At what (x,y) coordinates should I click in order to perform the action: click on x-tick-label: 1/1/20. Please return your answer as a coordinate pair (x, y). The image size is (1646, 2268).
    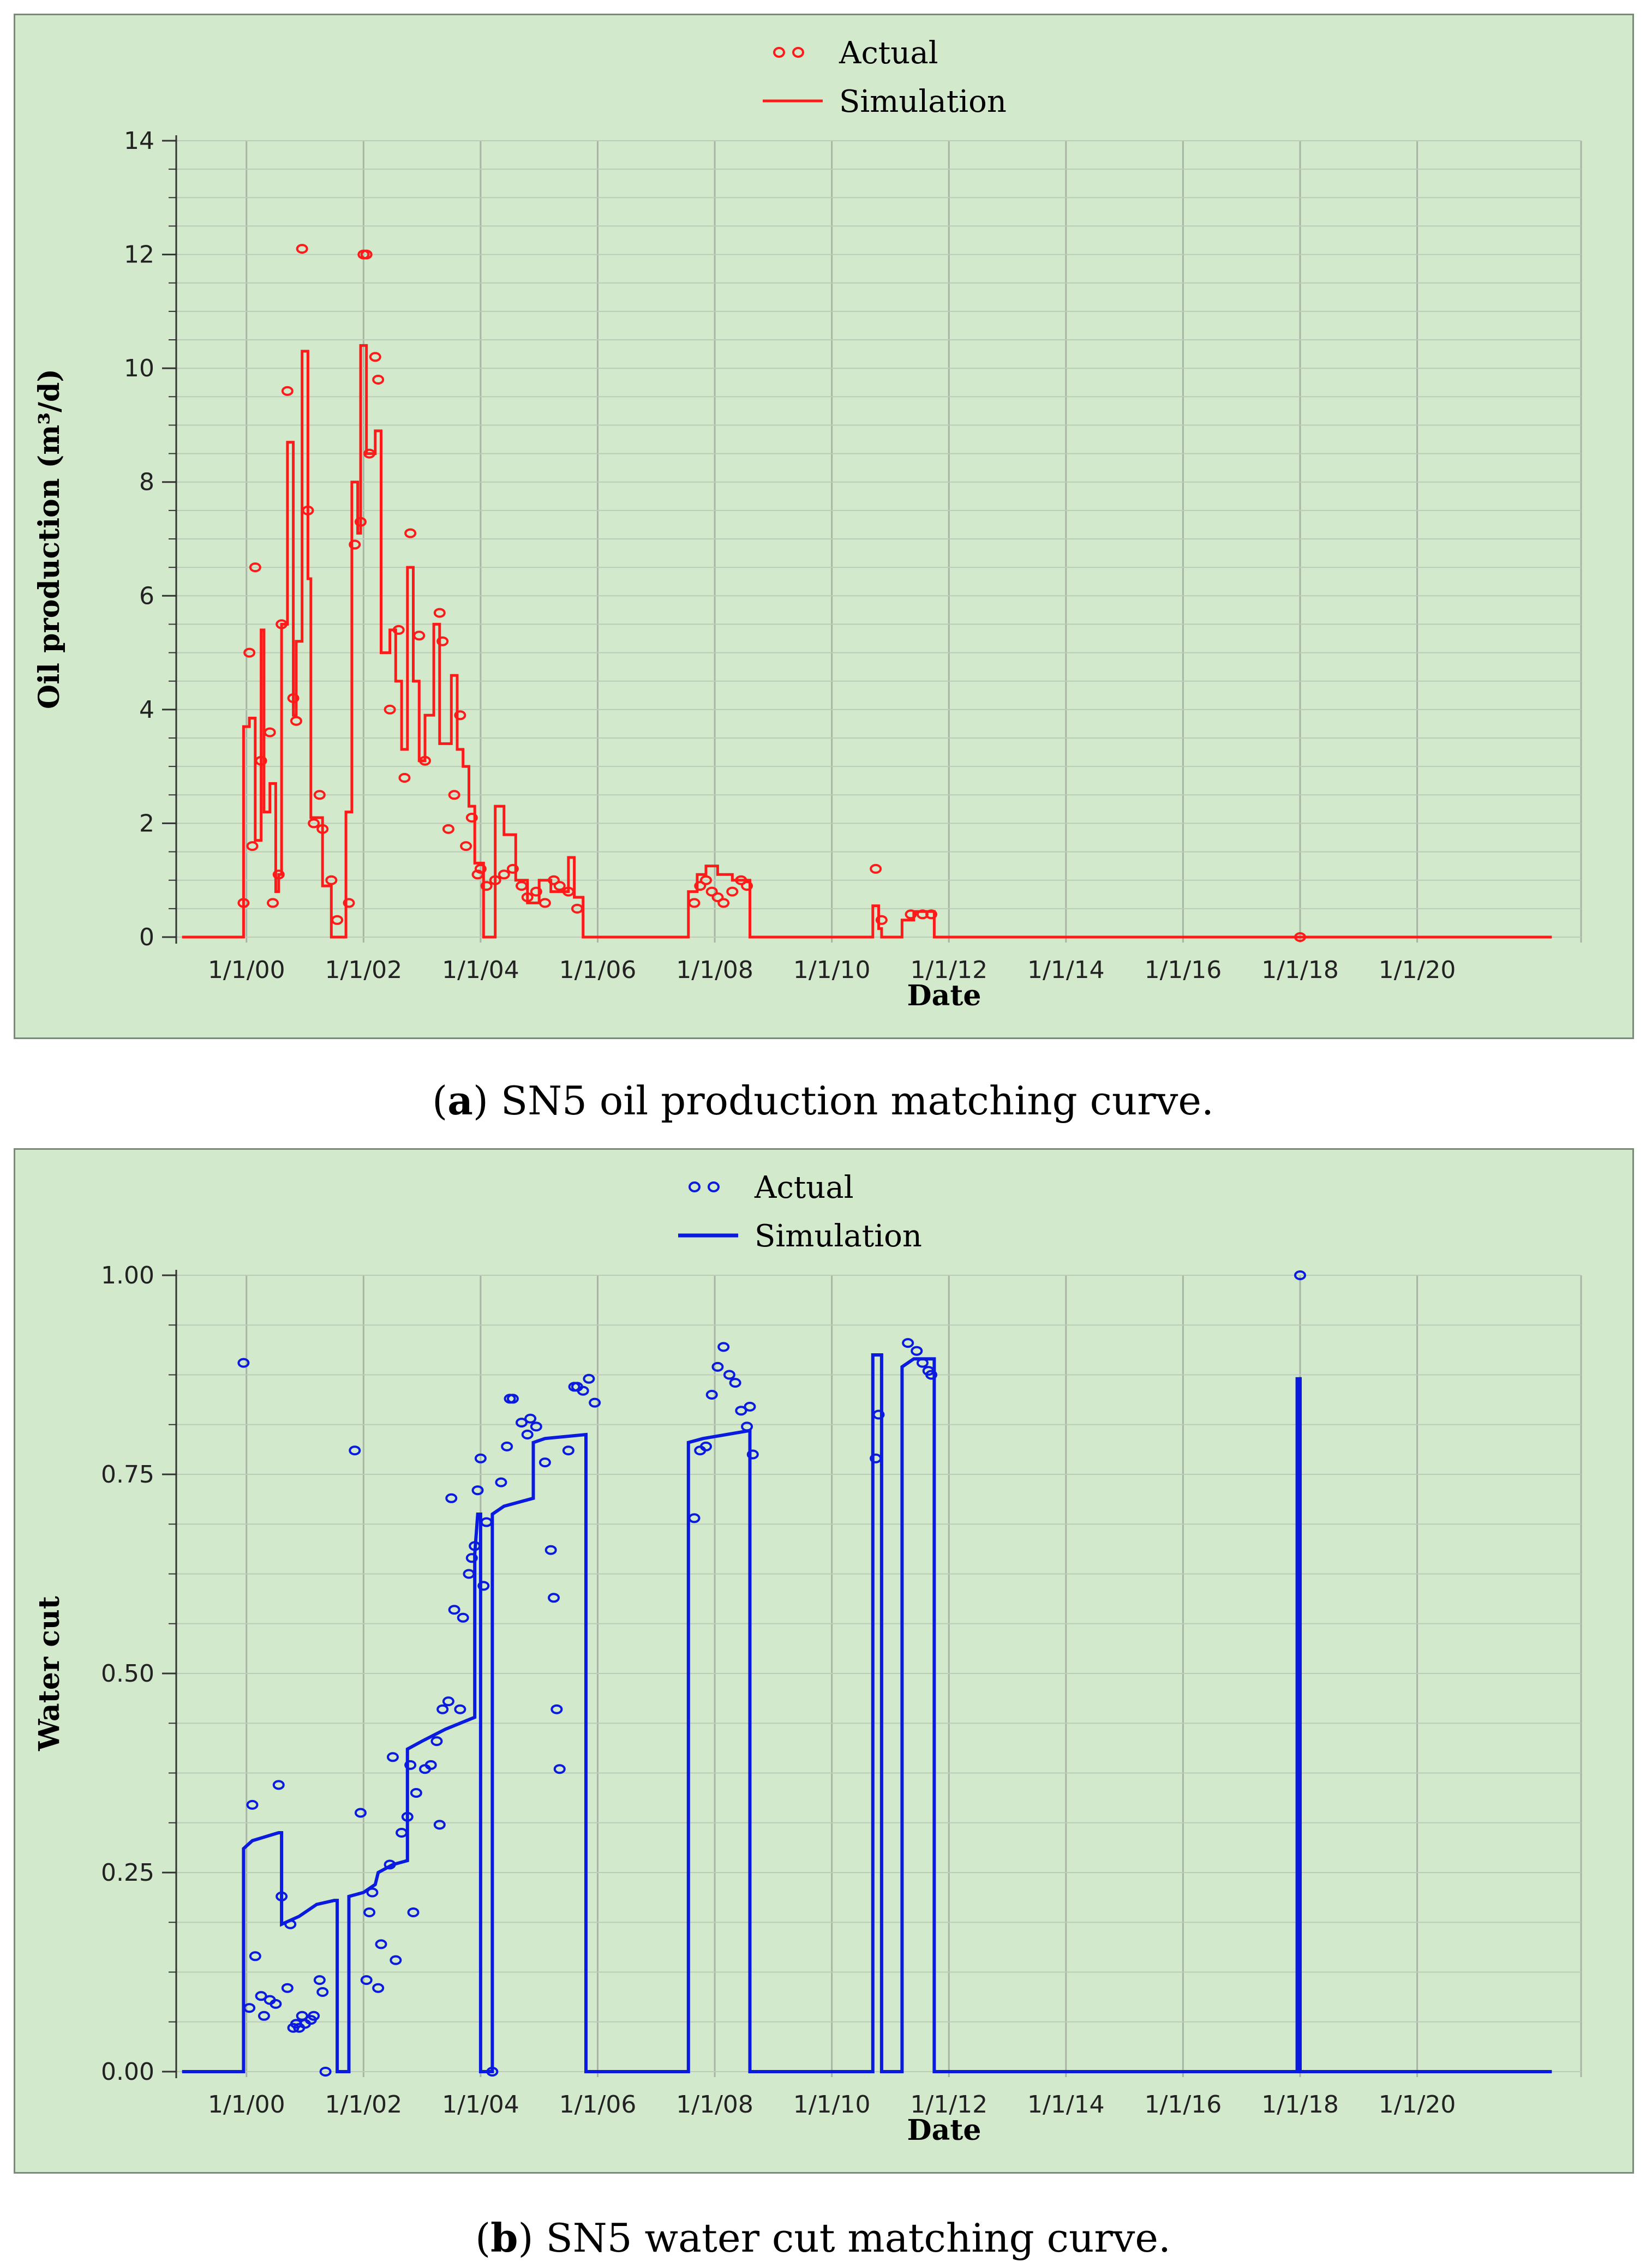
    Looking at the image, I should click on (1417, 970).